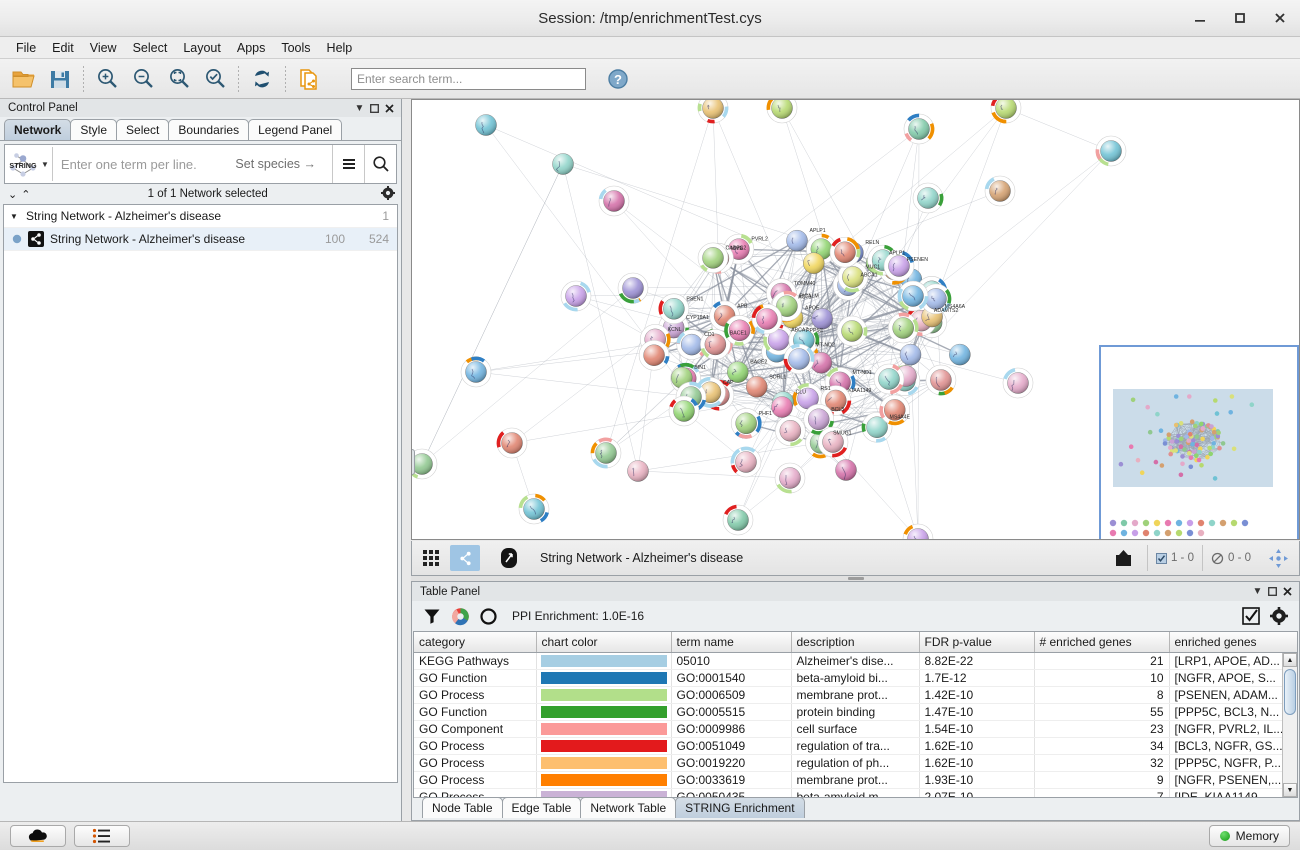 This screenshot has width=1300, height=850. I want to click on expand-all-icon: ⌃, so click(26, 194).